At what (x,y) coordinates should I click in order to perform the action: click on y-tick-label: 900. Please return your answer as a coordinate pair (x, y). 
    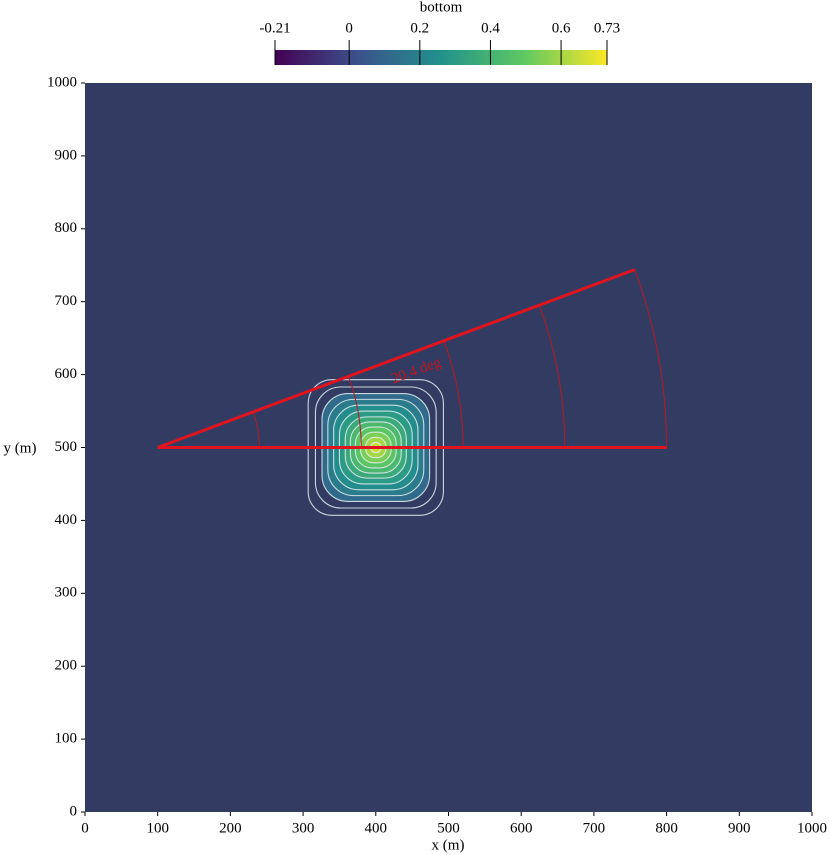
    Looking at the image, I should click on (66, 155).